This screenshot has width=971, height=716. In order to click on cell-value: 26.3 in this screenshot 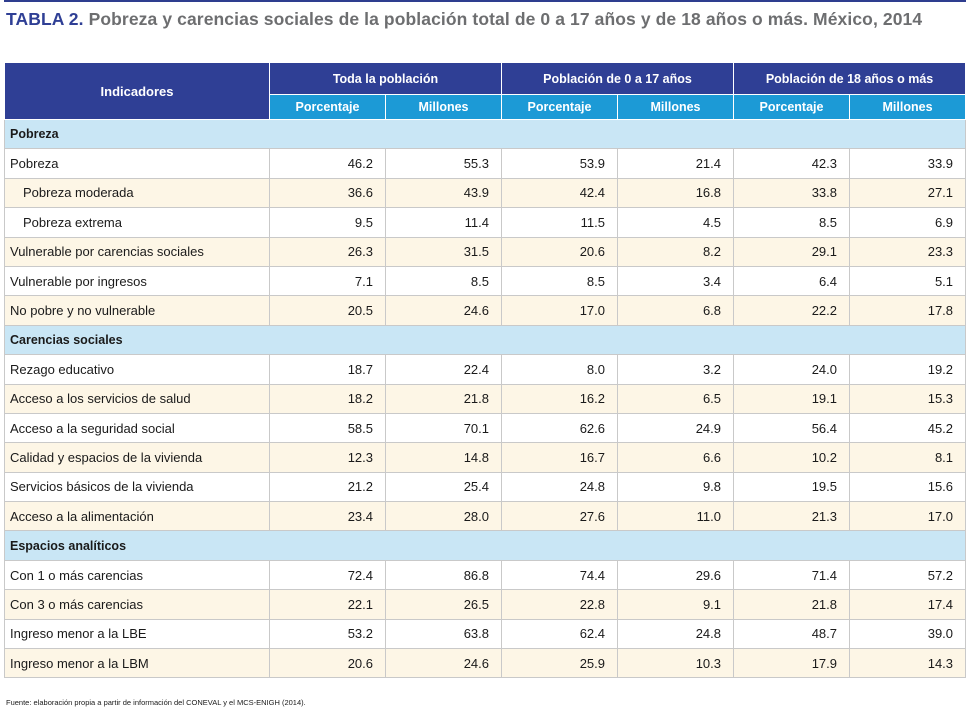, I will do `click(327, 251)`.